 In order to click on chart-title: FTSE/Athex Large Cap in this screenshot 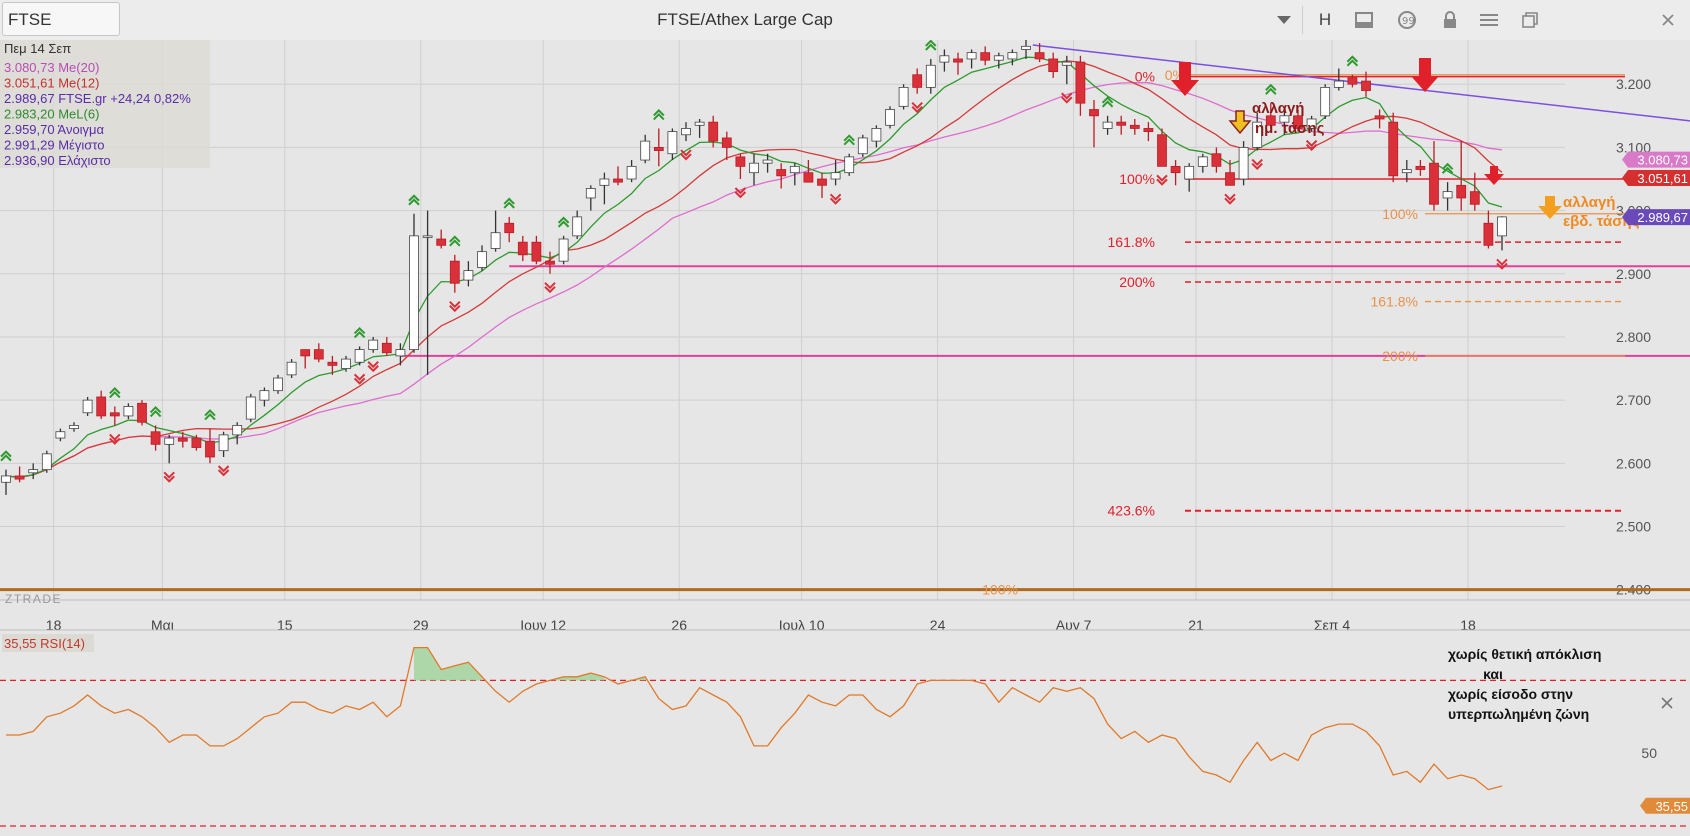, I will do `click(745, 19)`.